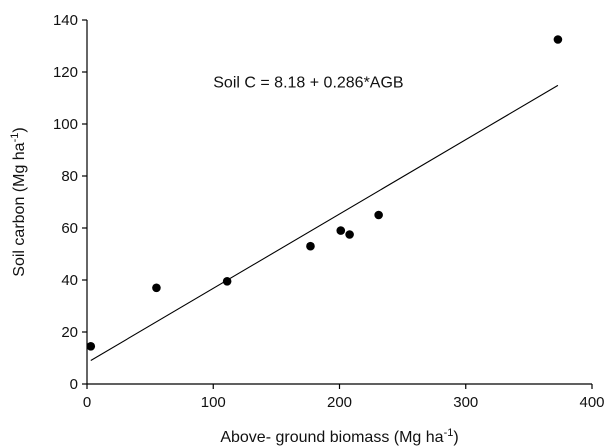 This screenshot has width=609, height=448. I want to click on x-axis-title: Above- ground biomass (Mg ha-1), so click(339, 436).